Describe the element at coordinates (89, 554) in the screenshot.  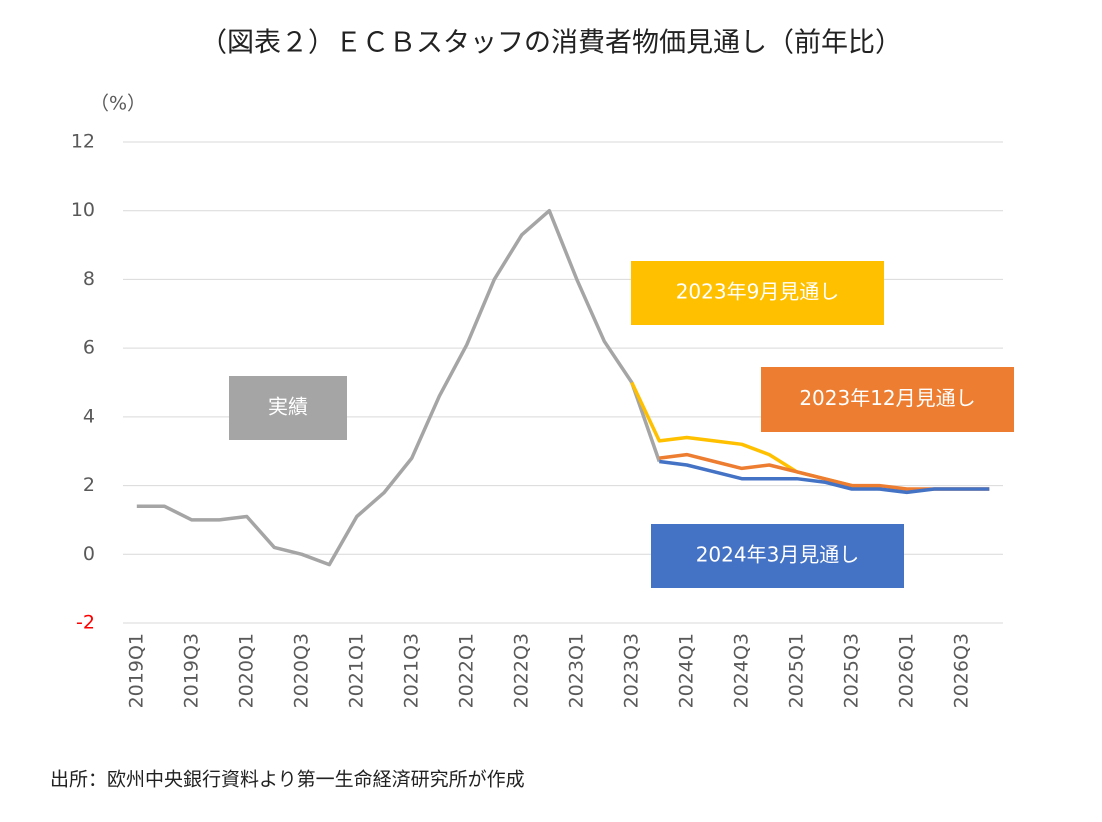
I see `y-tick-label: 0` at that location.